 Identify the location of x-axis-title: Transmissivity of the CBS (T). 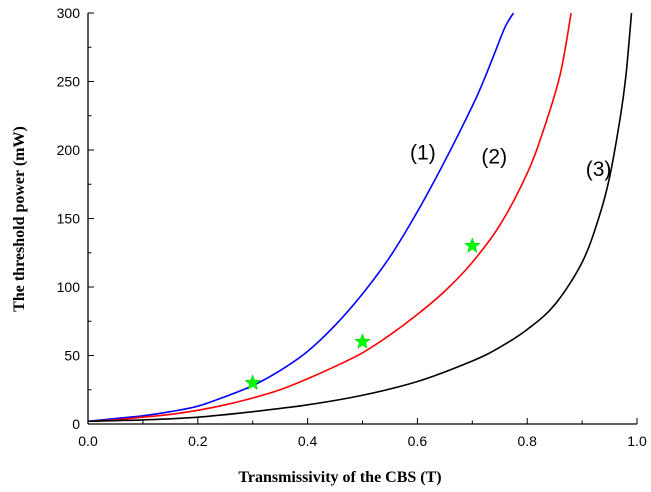
(339, 477).